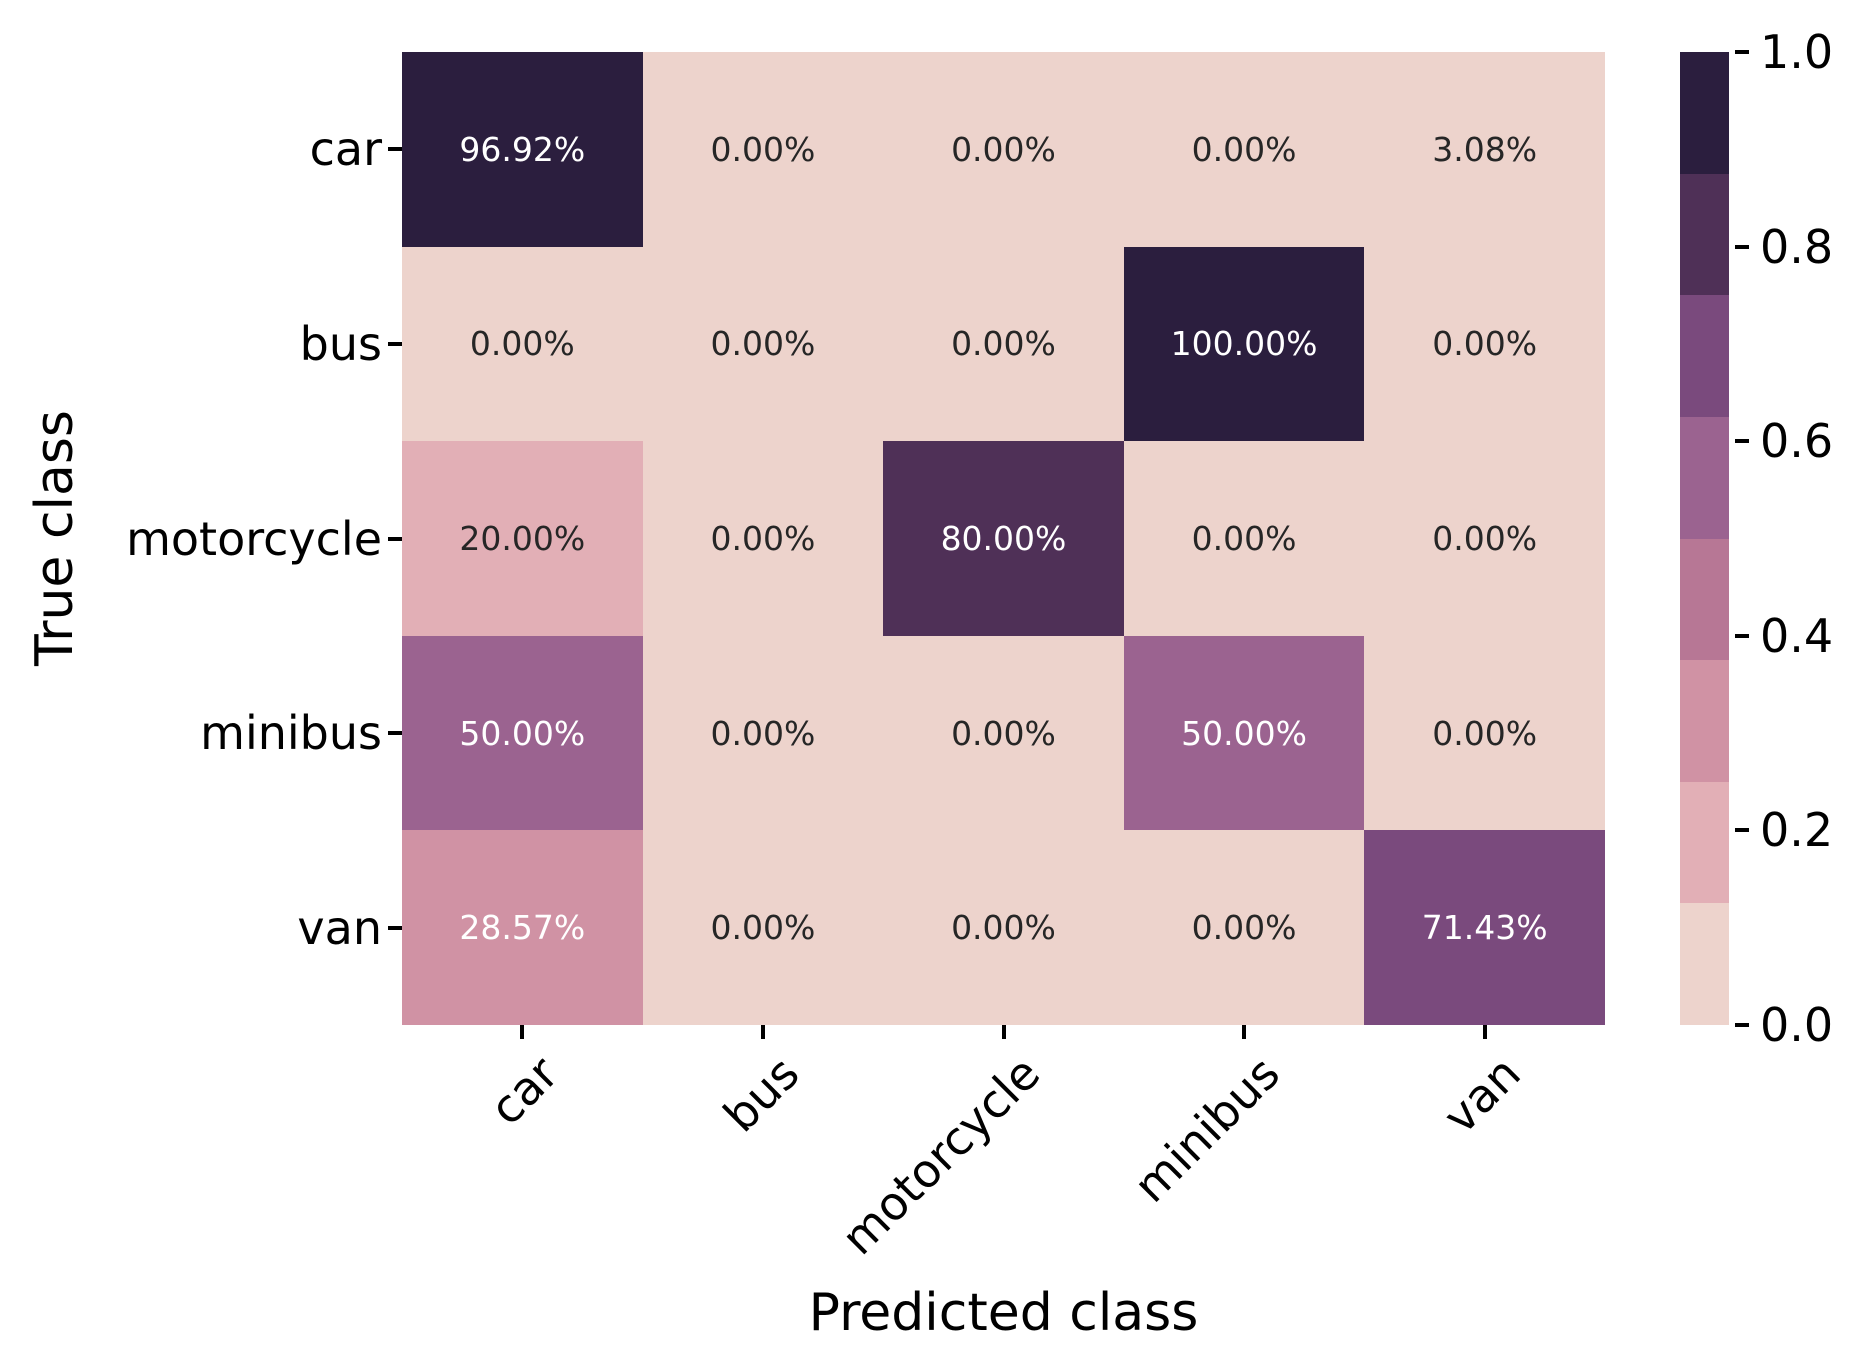 This screenshot has height=1371, width=1862. I want to click on y-tick-label: motorcycle, so click(254, 538).